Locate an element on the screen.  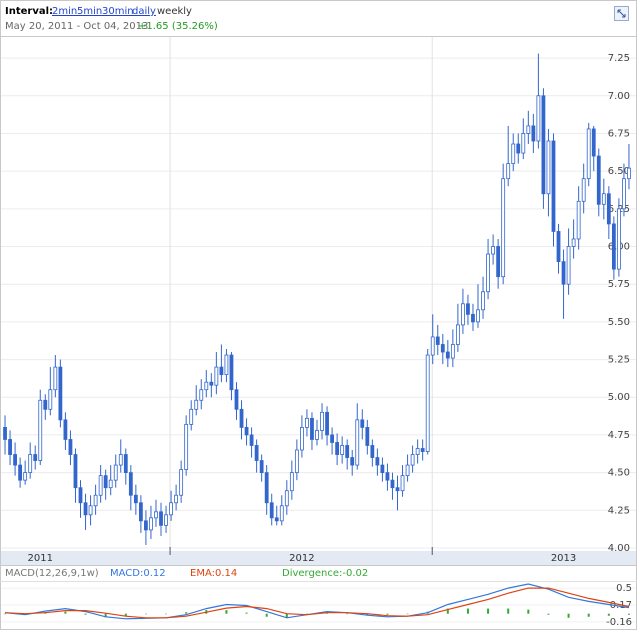
y-tick-label: 4.25 is located at coordinates (619, 510).